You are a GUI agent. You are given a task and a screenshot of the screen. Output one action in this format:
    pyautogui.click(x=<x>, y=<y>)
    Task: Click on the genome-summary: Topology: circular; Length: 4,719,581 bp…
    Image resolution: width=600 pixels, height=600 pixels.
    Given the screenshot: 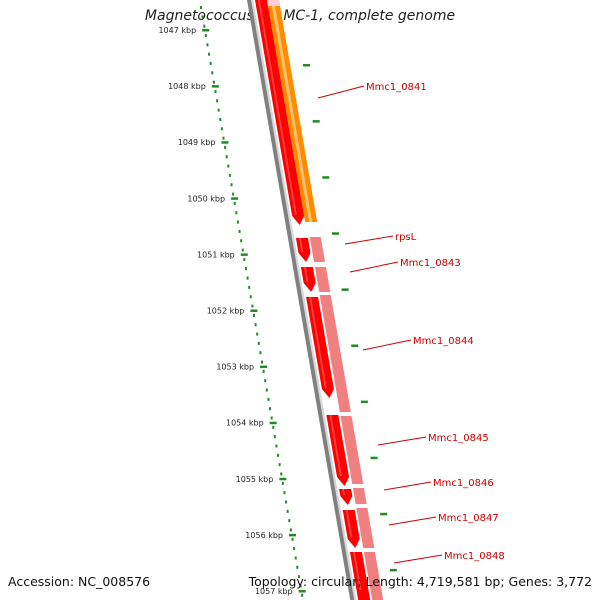 What is the action you would take?
    pyautogui.click(x=420, y=581)
    